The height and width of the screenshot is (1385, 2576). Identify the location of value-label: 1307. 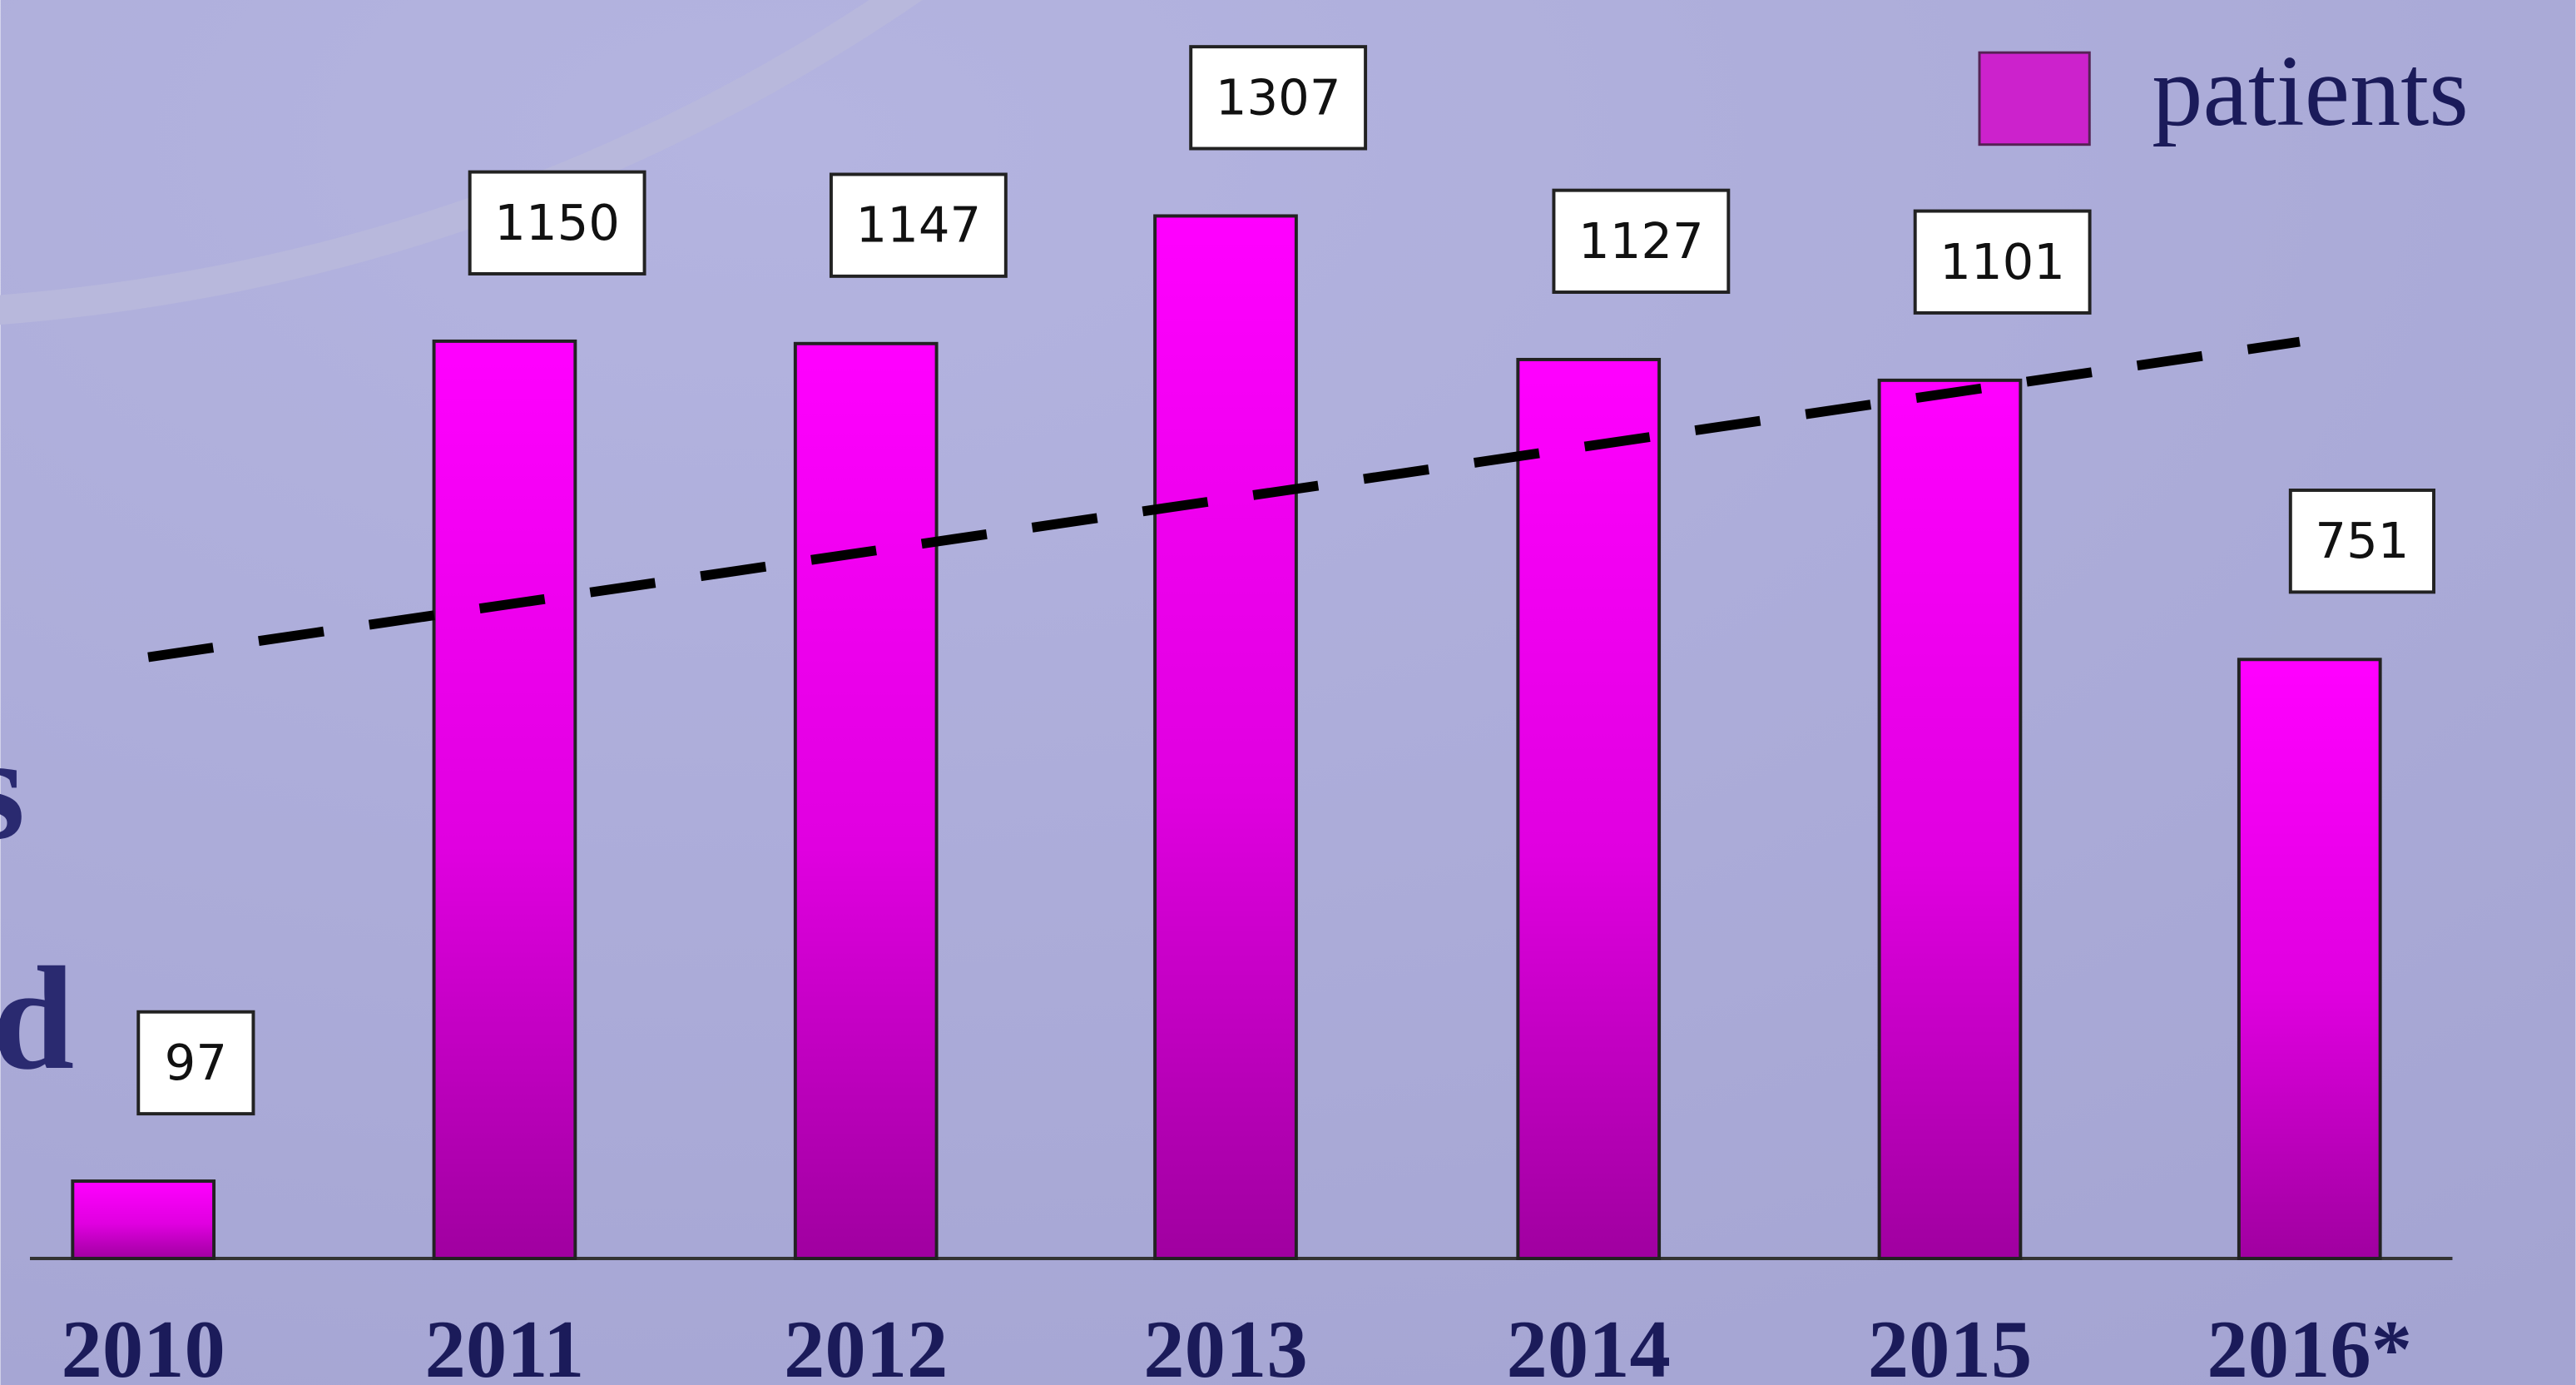
(1279, 97).